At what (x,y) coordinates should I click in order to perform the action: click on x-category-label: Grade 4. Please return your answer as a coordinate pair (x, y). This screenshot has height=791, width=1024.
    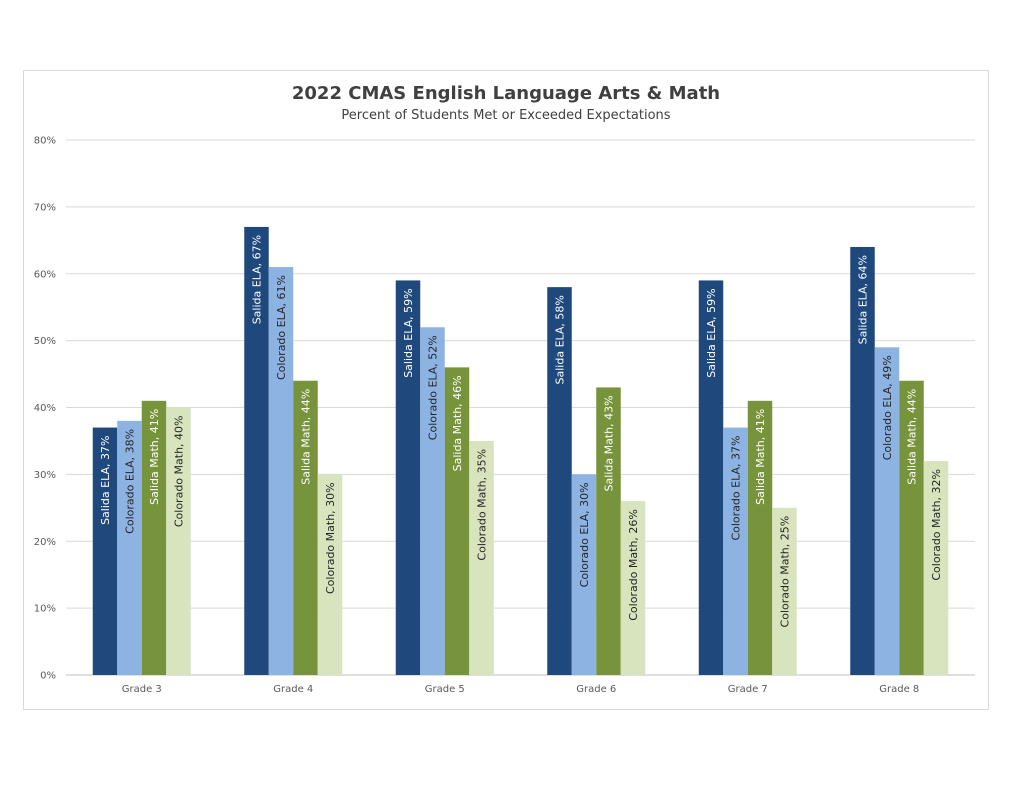
    Looking at the image, I should click on (293, 689).